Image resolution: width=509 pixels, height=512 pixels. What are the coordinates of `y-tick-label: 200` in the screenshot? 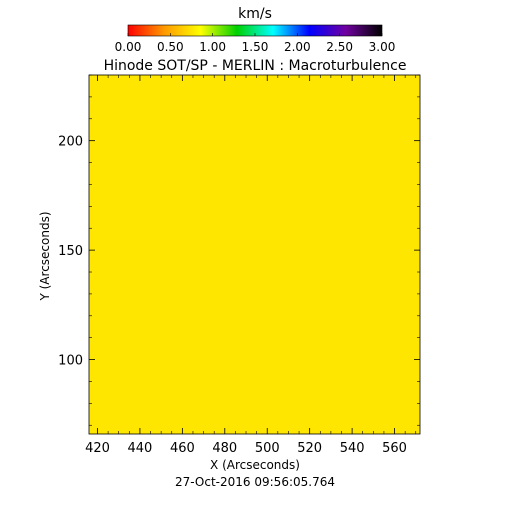 It's located at (70, 142).